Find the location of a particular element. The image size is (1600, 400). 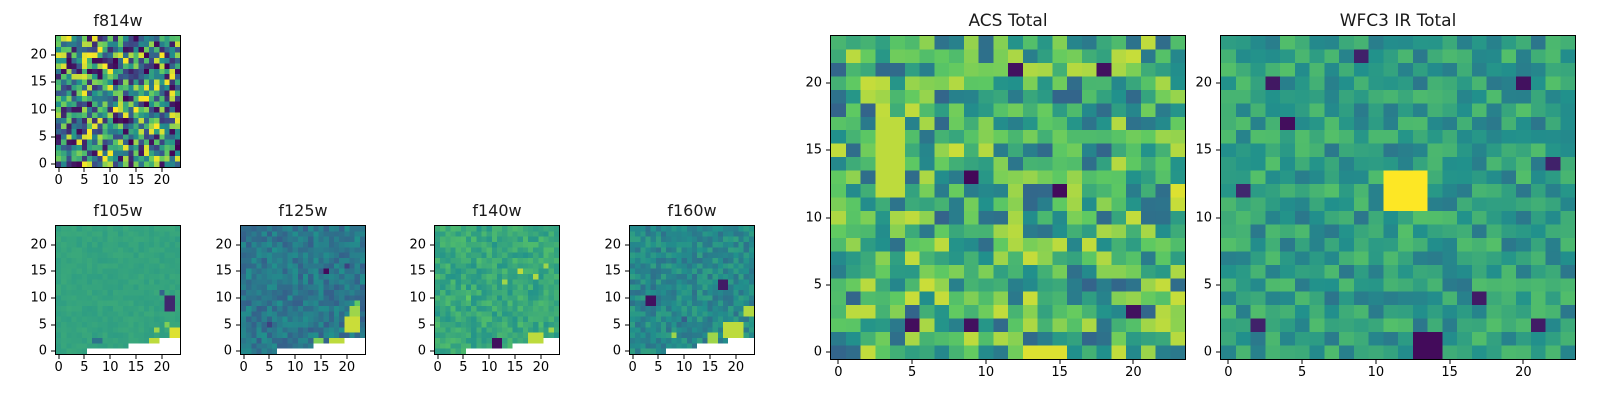

panel-title-f125w: f125w is located at coordinates (303, 210).